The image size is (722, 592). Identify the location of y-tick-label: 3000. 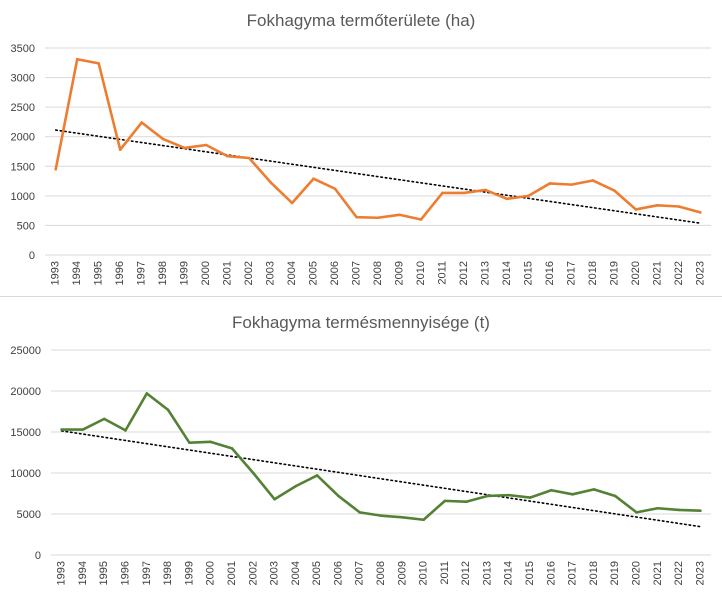
(23, 79).